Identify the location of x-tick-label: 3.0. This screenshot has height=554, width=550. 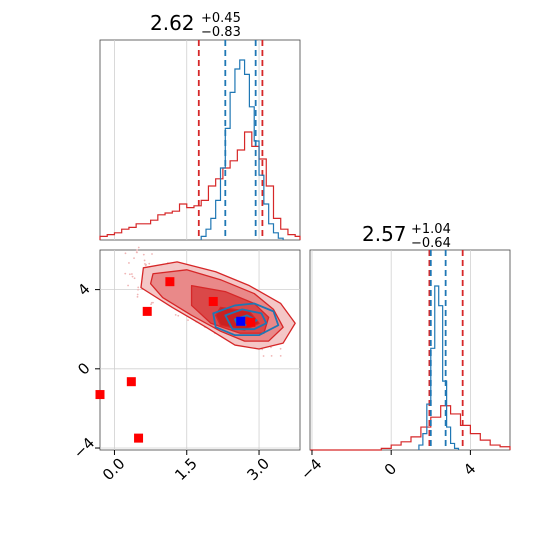
(259, 469).